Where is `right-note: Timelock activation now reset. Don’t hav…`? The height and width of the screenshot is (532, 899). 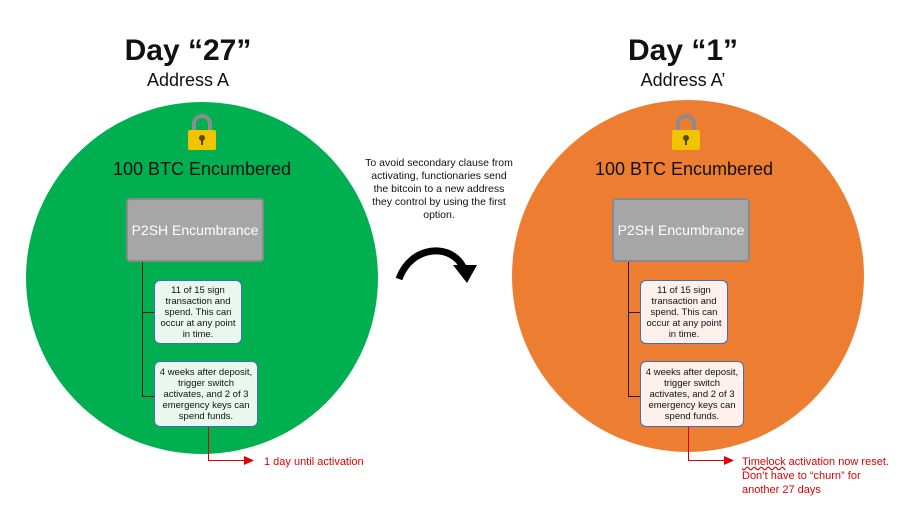 right-note: Timelock activation now reset. Don’t hav… is located at coordinates (817, 476).